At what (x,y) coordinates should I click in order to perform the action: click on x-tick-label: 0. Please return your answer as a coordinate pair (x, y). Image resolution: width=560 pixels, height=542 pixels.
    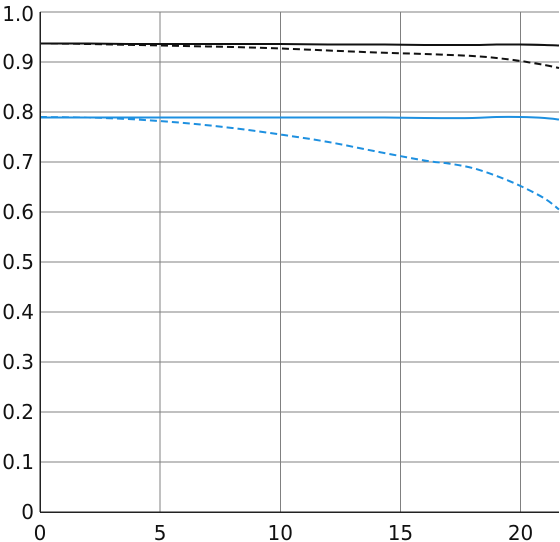
    Looking at the image, I should click on (40, 531).